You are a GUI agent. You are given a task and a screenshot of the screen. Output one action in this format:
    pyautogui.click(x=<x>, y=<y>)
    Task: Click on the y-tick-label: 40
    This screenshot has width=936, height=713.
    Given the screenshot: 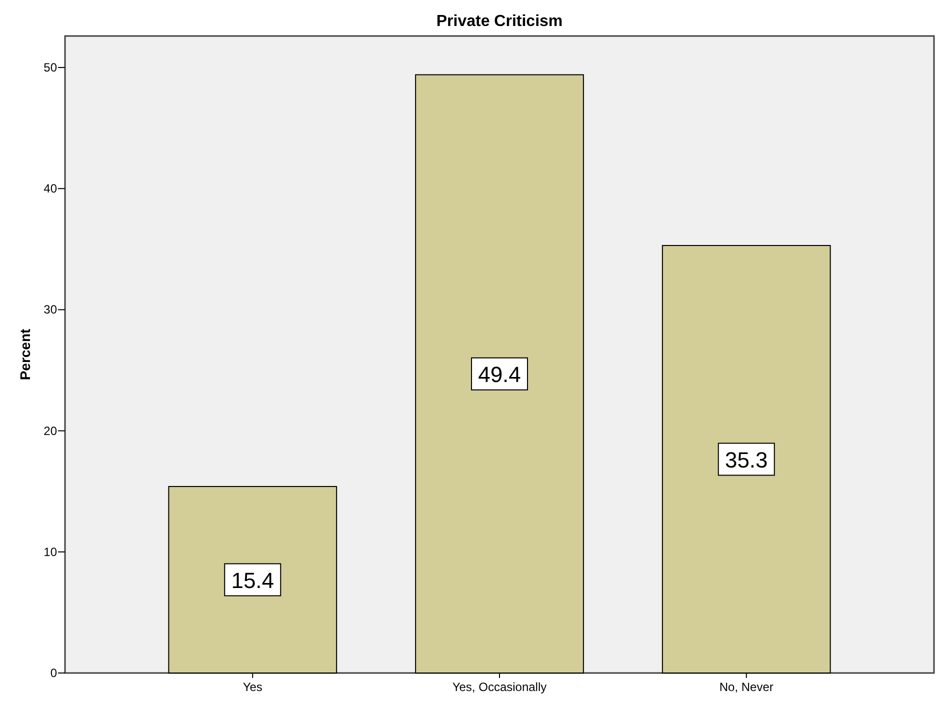 What is the action you would take?
    pyautogui.click(x=51, y=189)
    